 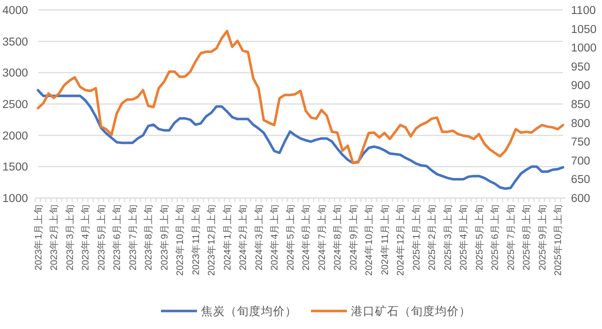 What do you see at coordinates (580, 180) in the screenshot?
I see `y2-tick-label: 650` at bounding box center [580, 180].